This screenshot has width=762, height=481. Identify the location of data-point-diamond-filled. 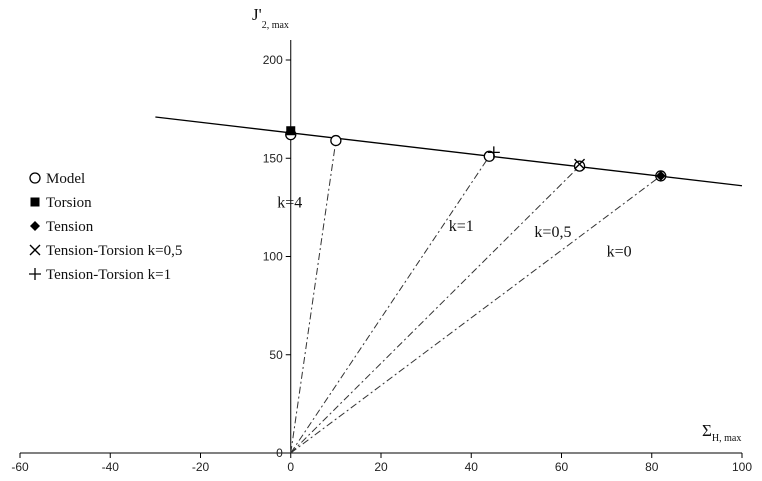
(660, 175).